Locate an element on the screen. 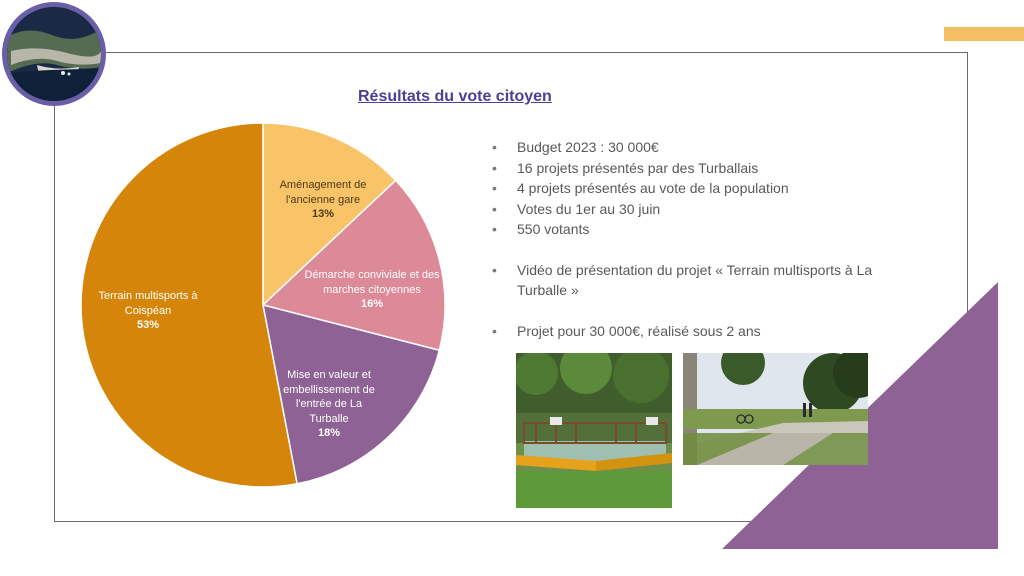 The width and height of the screenshot is (1024, 576). bullet-budget: Budget 2023 : 30 000€ is located at coordinates (707, 147).